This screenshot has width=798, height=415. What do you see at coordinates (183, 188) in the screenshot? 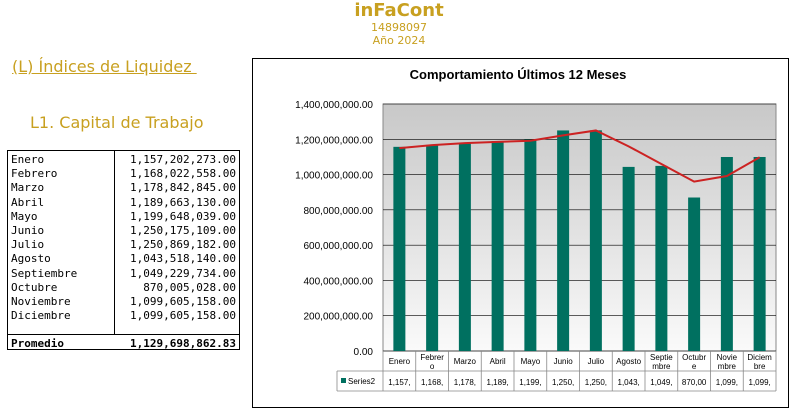
I see `table-value-cell: 1,178,842,845.00` at bounding box center [183, 188].